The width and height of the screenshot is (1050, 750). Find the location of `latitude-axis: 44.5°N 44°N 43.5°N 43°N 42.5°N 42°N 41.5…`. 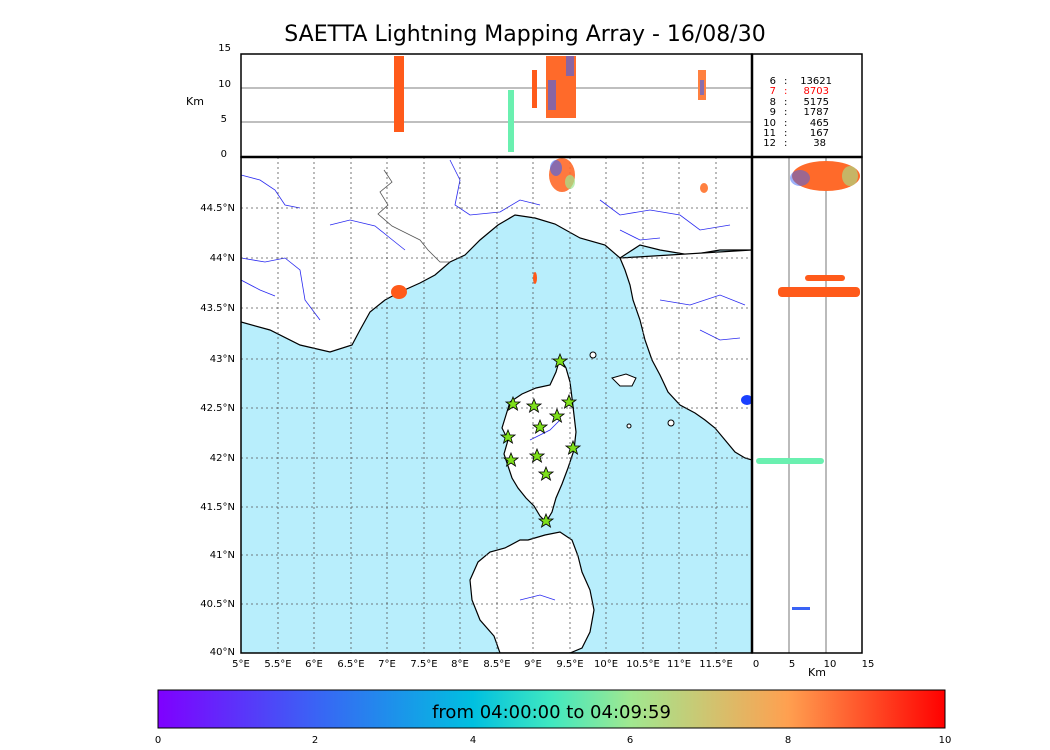

latitude-axis: 44.5°N 44°N 43.5°N 43°N 42.5°N 42°N 41.5… is located at coordinates (217, 430).